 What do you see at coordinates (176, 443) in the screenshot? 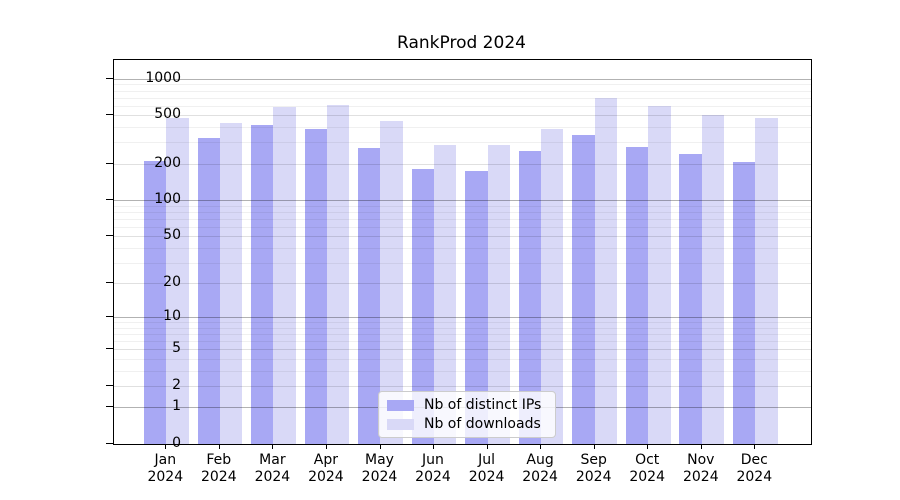
I see `y-axis-tick-label: 0` at bounding box center [176, 443].